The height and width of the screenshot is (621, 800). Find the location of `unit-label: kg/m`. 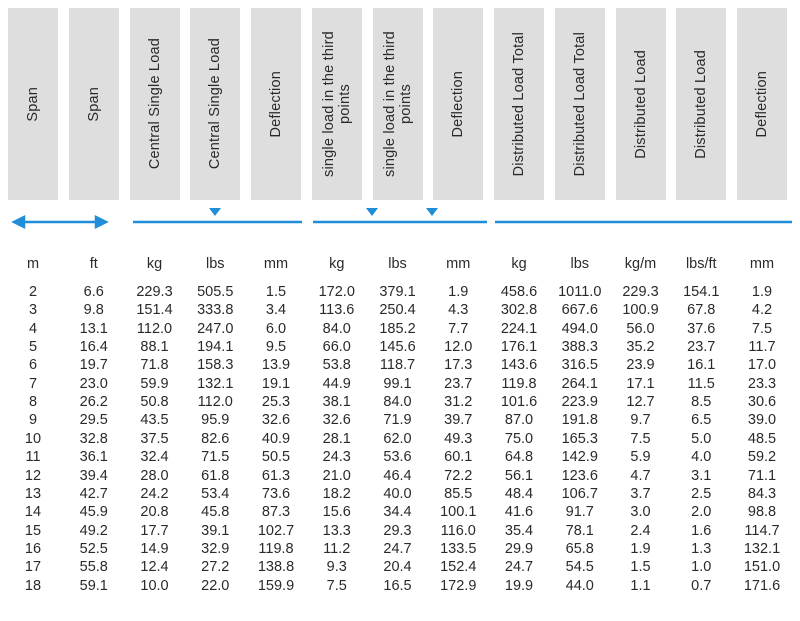

unit-label: kg/m is located at coordinates (640, 264).